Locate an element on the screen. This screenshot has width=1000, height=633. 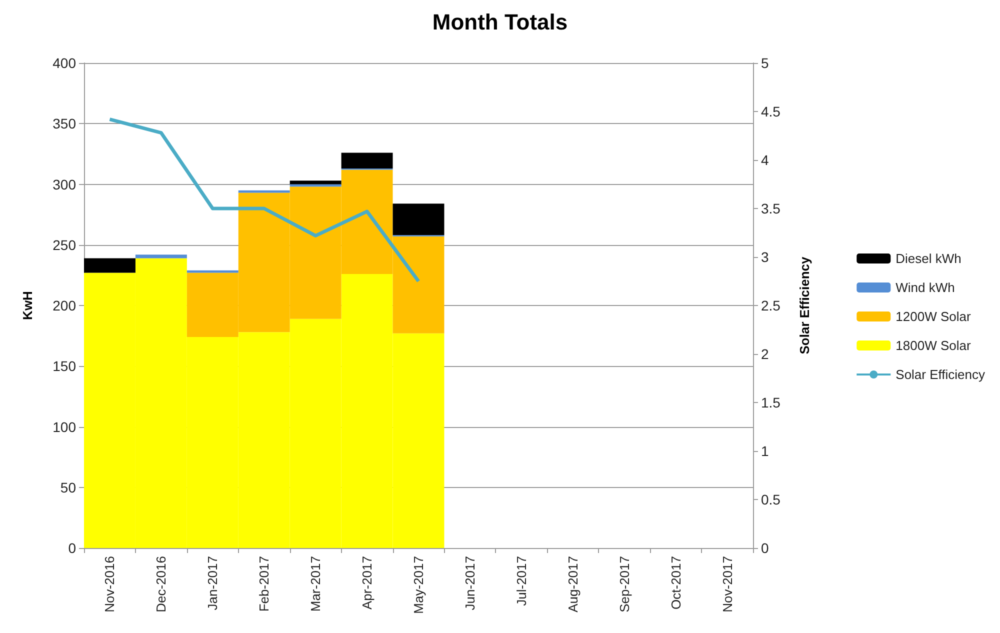
y-tick-label: 350 is located at coordinates (64, 124).